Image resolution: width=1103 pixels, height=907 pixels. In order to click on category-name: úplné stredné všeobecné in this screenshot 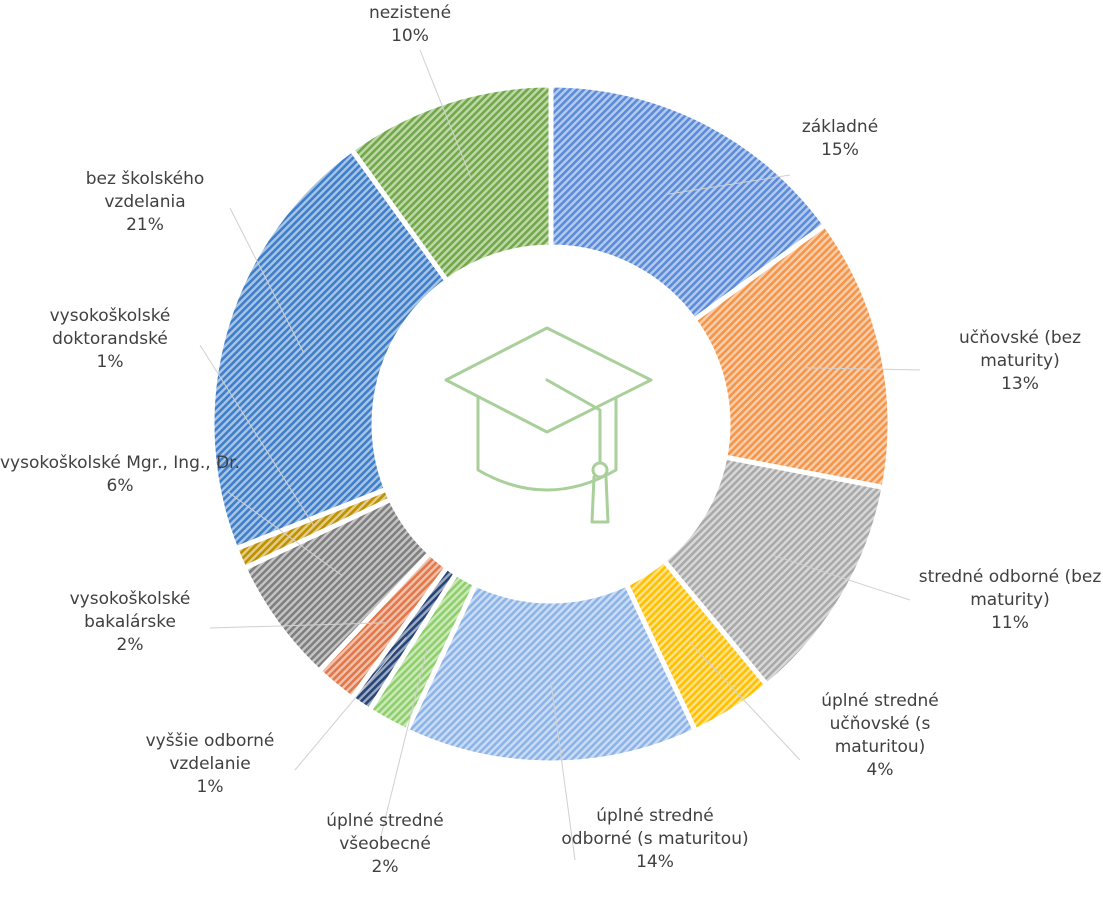, I will do `click(385, 832)`.